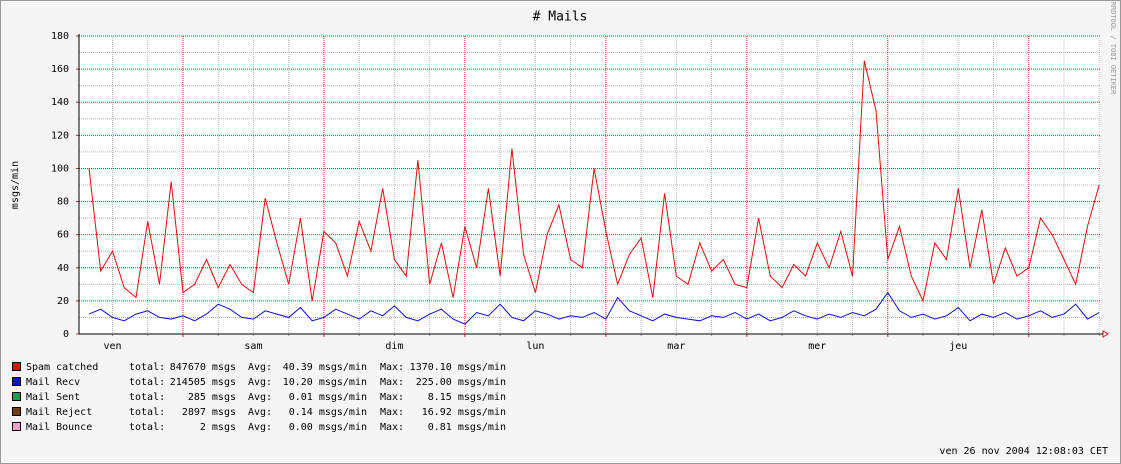 The image size is (1121, 464). Describe the element at coordinates (63, 301) in the screenshot. I see `y-tick-label: 20` at that location.